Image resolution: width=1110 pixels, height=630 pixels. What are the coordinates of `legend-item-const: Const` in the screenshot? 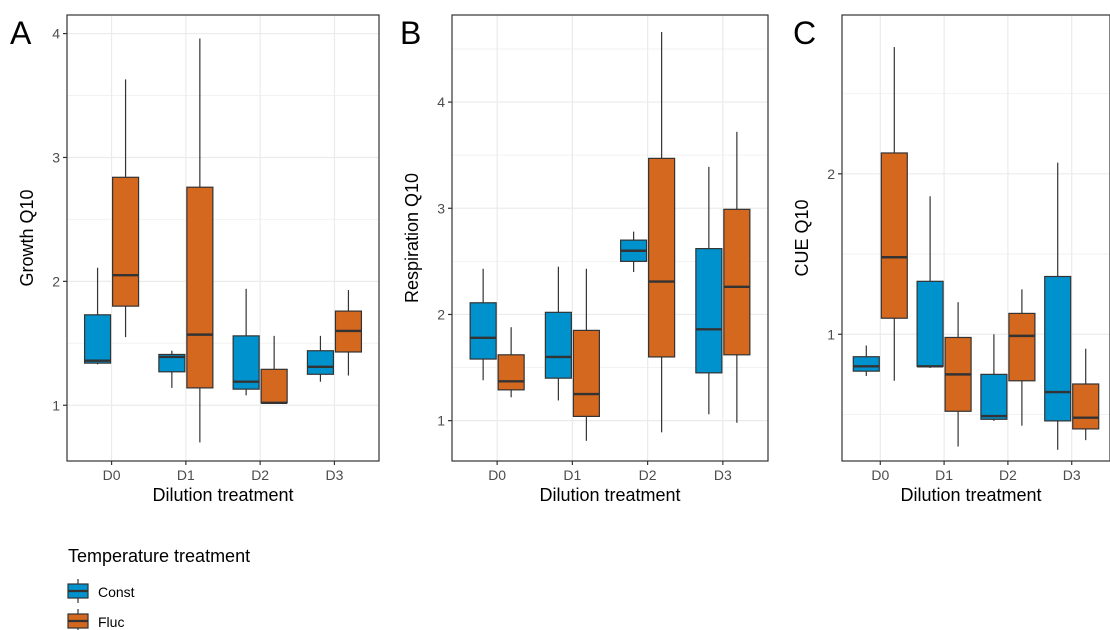 It's located at (101, 591).